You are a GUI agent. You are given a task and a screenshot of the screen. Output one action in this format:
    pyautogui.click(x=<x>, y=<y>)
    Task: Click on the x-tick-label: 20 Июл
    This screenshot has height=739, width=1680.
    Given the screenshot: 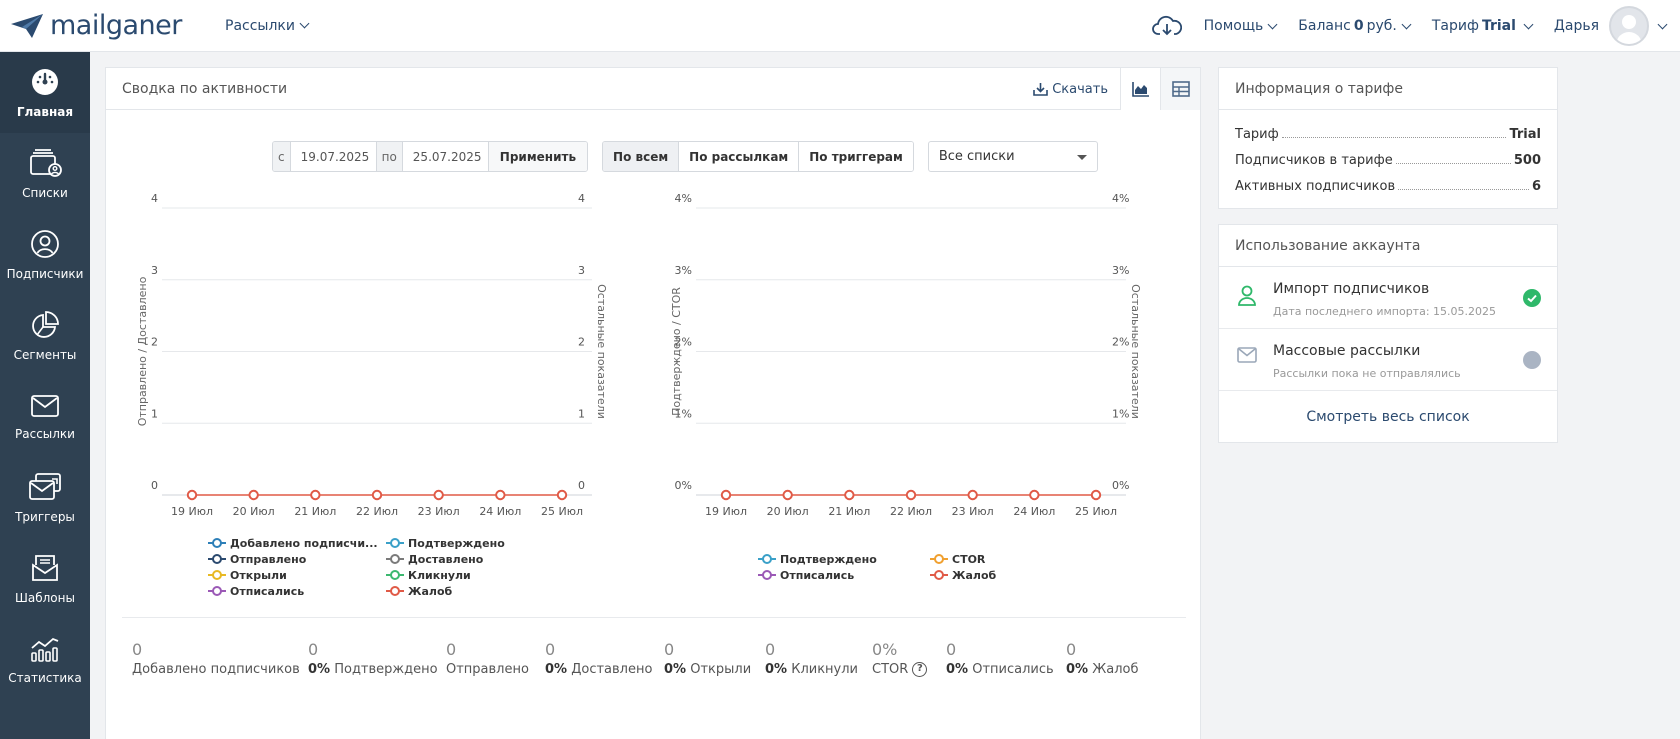 What is the action you would take?
    pyautogui.click(x=254, y=511)
    